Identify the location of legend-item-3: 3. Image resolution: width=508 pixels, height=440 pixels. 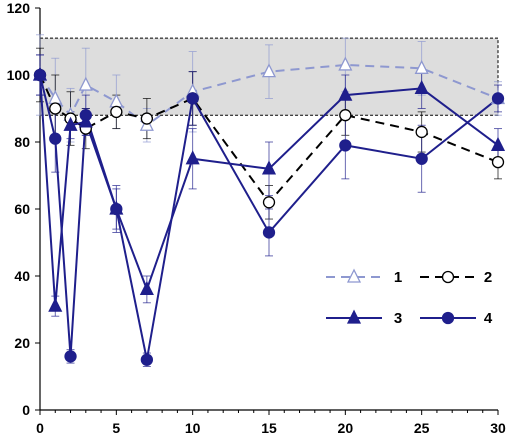
(364, 318).